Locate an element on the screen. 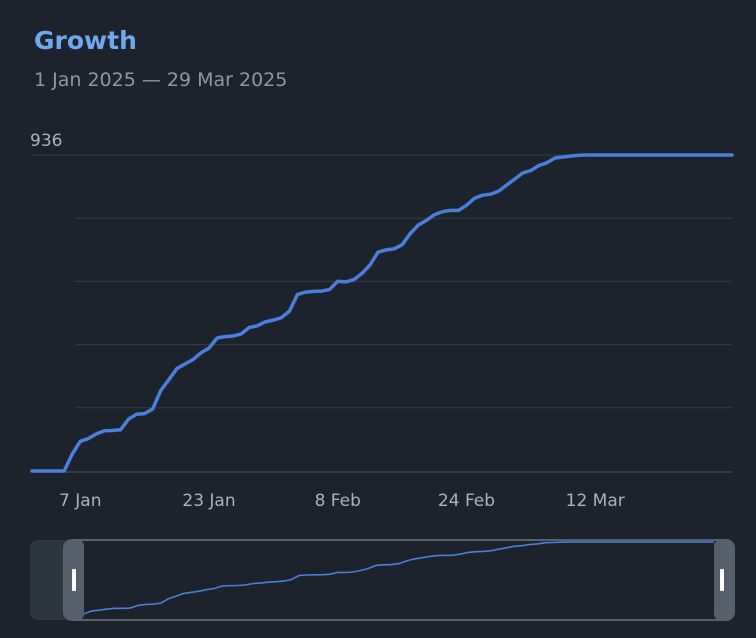 The height and width of the screenshot is (638, 756). x-tick-label: 7 Jan is located at coordinates (80, 501).